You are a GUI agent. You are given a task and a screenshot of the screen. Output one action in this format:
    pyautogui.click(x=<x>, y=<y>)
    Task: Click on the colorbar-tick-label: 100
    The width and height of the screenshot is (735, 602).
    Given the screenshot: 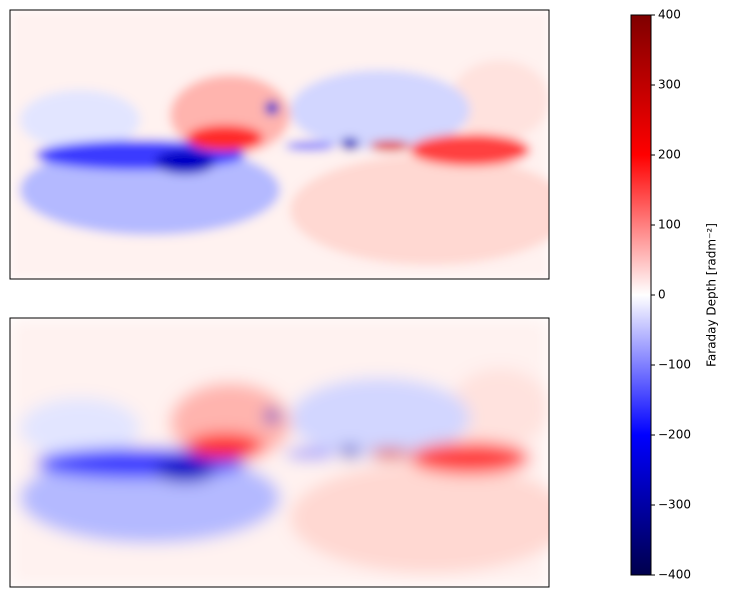 What is the action you would take?
    pyautogui.click(x=669, y=225)
    